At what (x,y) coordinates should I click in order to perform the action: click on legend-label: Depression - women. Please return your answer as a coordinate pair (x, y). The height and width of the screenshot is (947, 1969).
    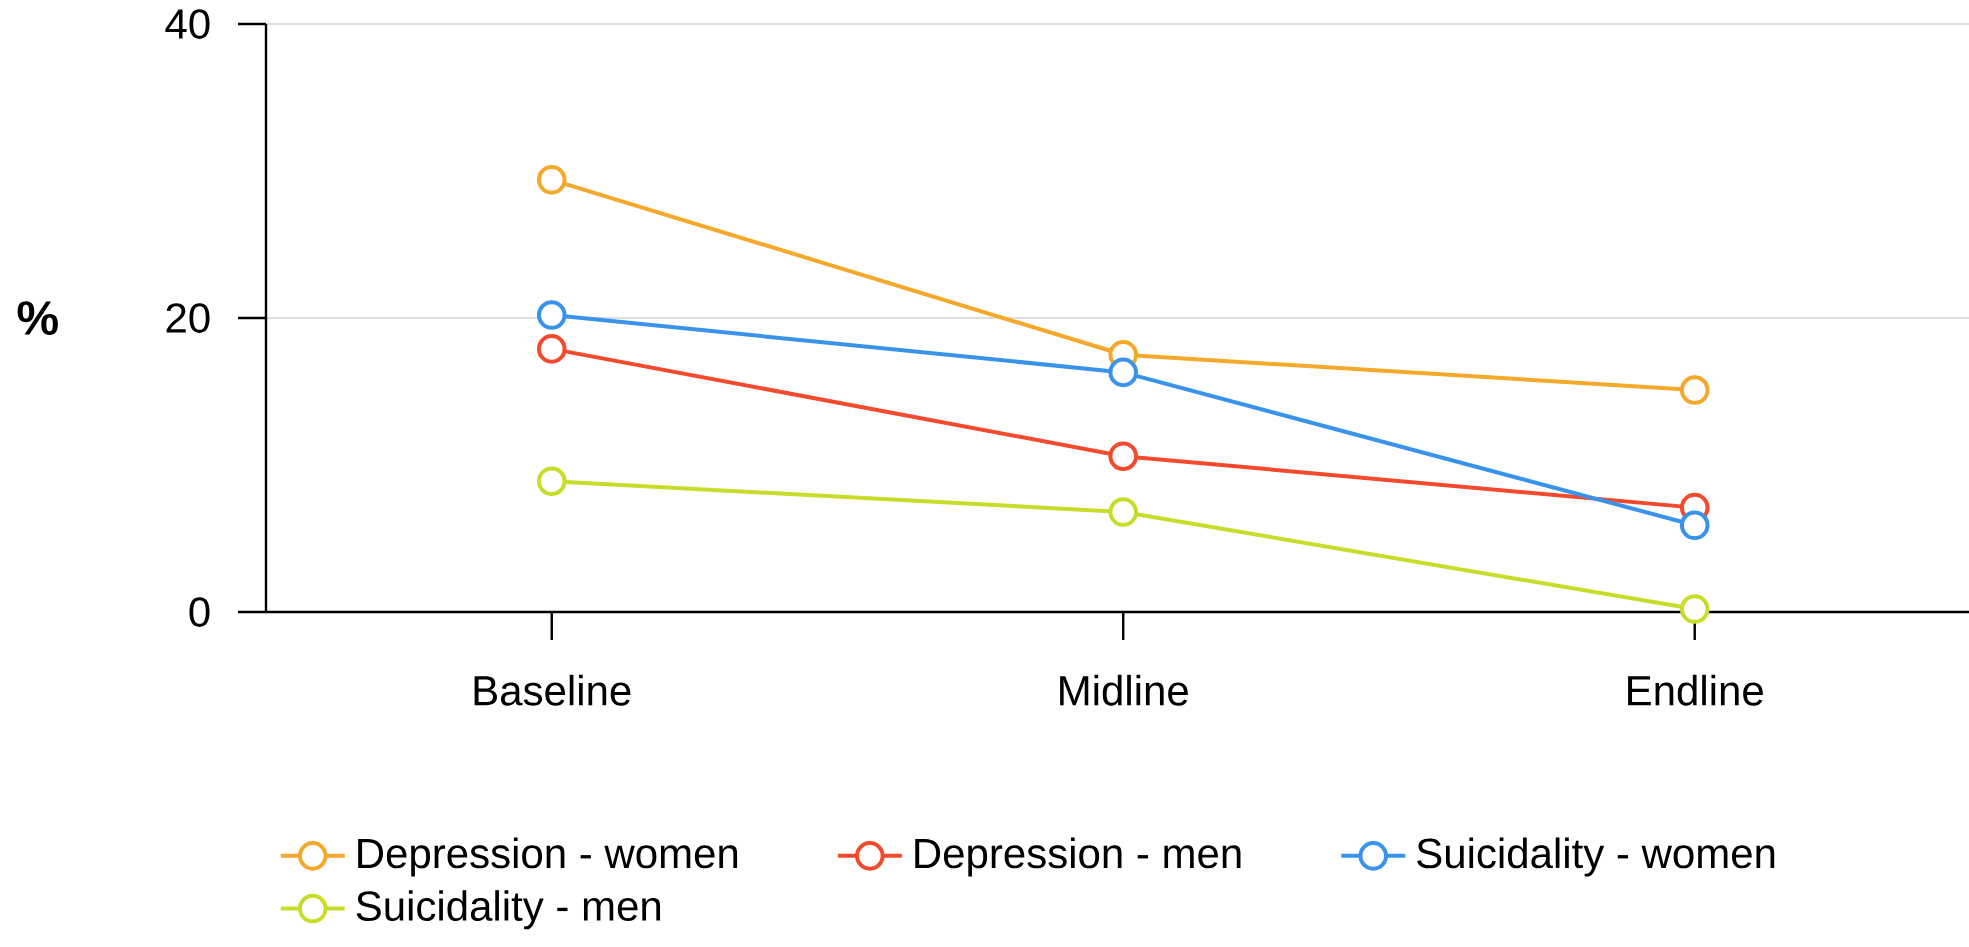
    Looking at the image, I should click on (548, 857).